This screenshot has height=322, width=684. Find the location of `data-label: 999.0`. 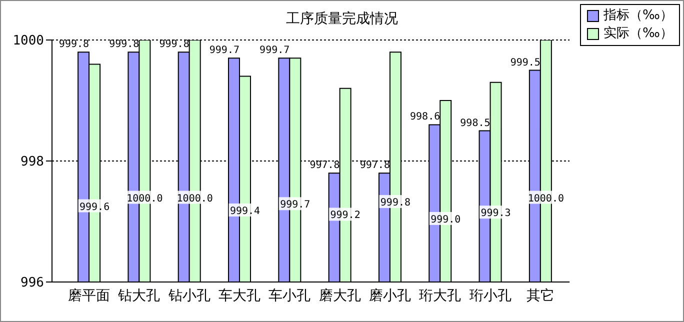

data-label: 999.0 is located at coordinates (445, 220).